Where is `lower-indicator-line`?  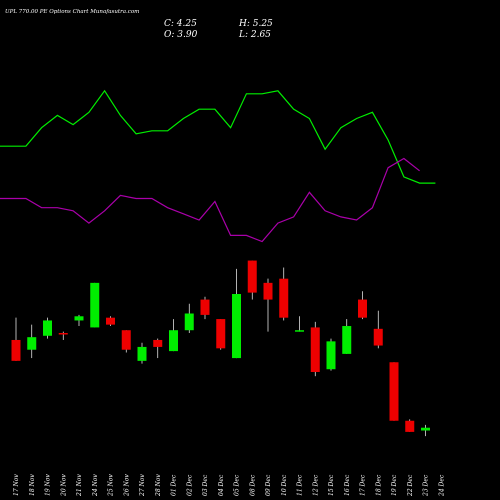 lower-indicator-line is located at coordinates (210, 200).